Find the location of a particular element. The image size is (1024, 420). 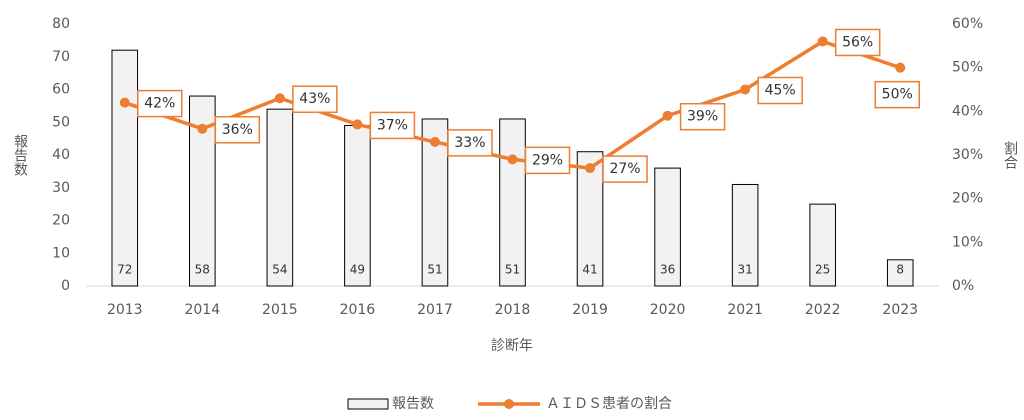

y-tick-label: 50 is located at coordinates (61, 122).